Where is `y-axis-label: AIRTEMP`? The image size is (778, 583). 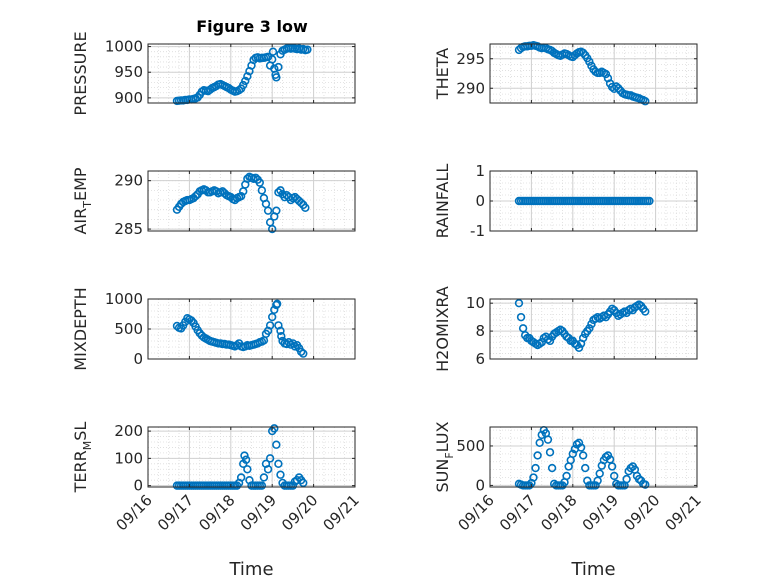 y-axis-label: AIRTEMP is located at coordinates (82, 200).